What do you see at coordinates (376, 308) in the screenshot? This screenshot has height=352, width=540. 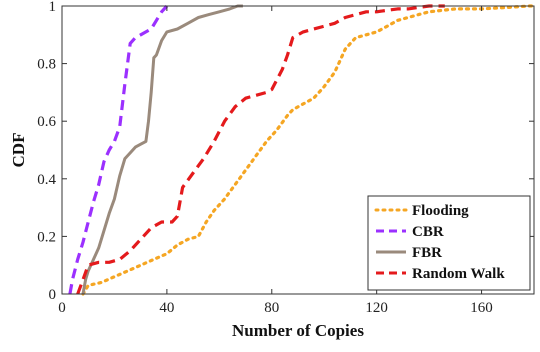 I see `x-tick-label: 120` at bounding box center [376, 308].